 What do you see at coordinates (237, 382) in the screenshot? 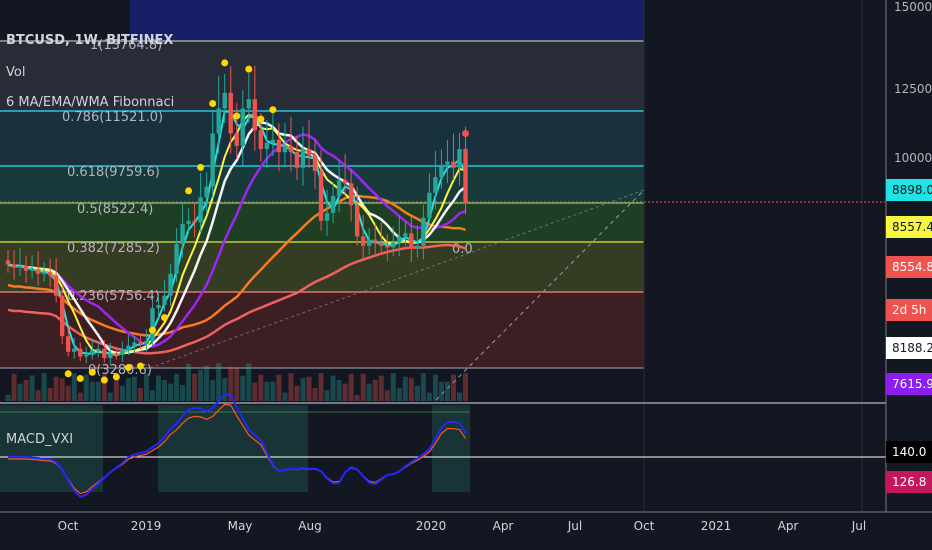
I see `volume-bars` at bounding box center [237, 382].